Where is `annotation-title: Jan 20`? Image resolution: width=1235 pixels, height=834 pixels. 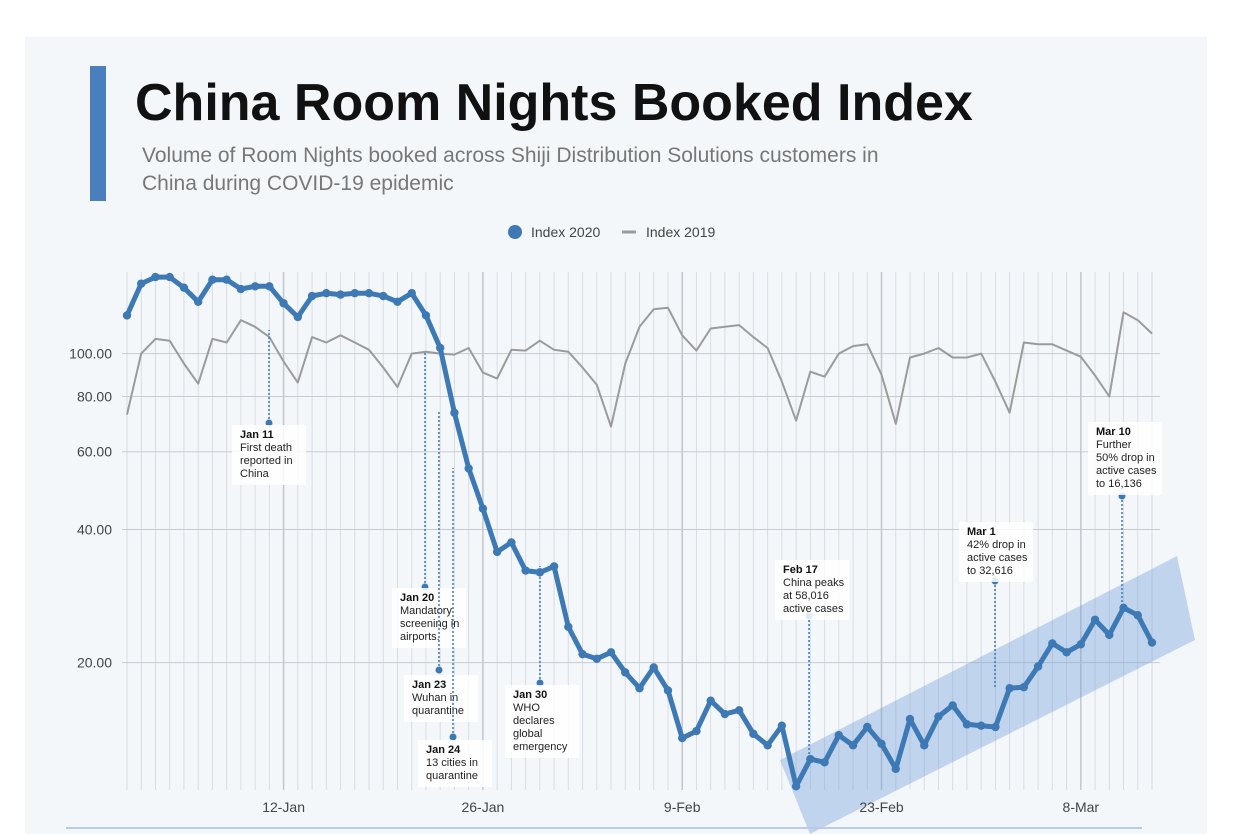 annotation-title: Jan 20 is located at coordinates (417, 598).